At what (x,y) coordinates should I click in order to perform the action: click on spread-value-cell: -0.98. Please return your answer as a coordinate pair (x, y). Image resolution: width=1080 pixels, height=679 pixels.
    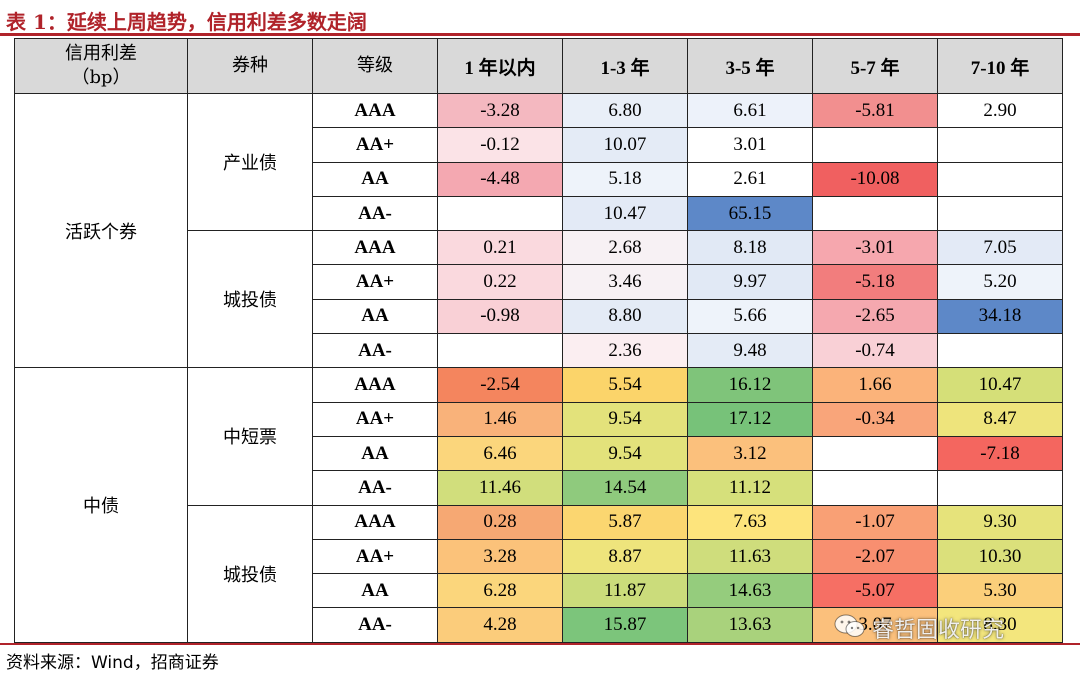
    Looking at the image, I should click on (500, 316).